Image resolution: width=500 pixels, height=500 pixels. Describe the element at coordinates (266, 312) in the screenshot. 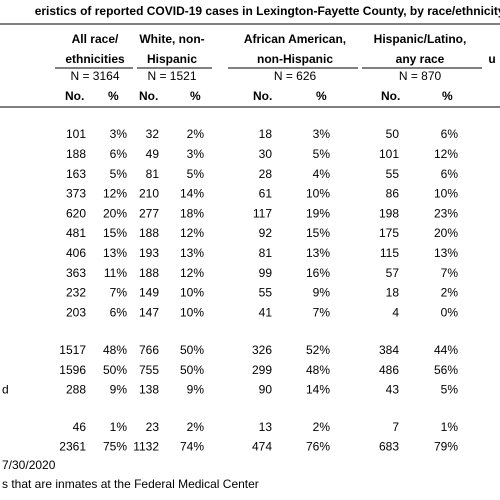

I see `cell: 41` at that location.